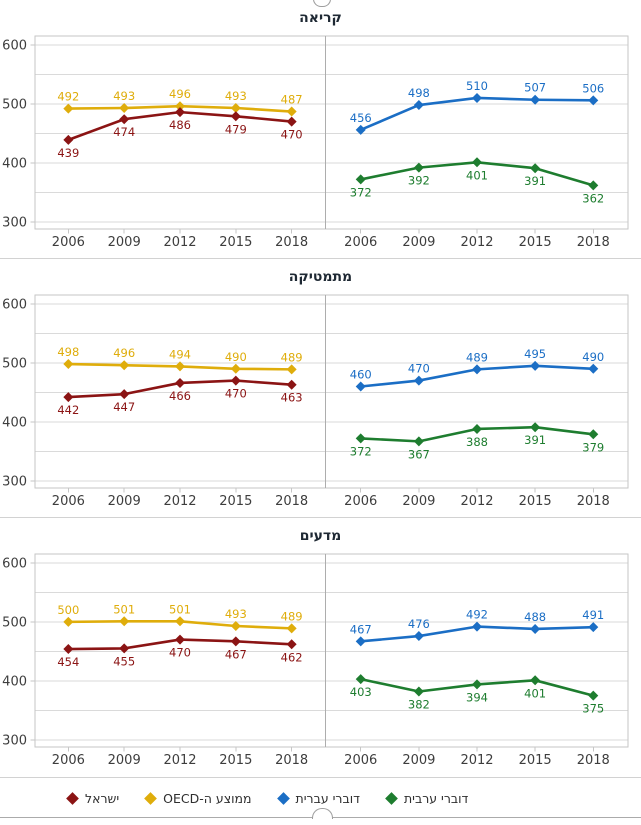 The image size is (641, 825). I want to click on data-point-label: 476, so click(419, 624).